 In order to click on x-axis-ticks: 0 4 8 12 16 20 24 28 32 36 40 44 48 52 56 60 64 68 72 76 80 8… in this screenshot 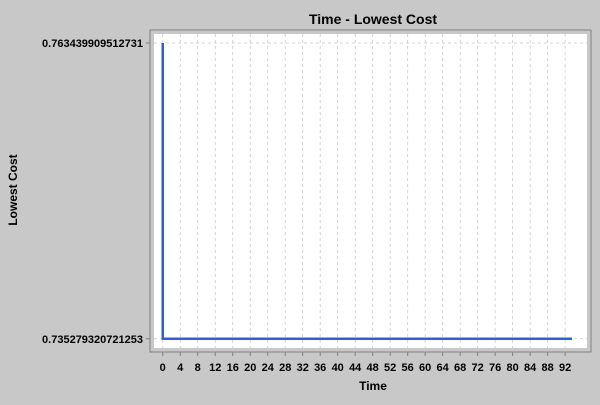, I will do `click(365, 363)`.